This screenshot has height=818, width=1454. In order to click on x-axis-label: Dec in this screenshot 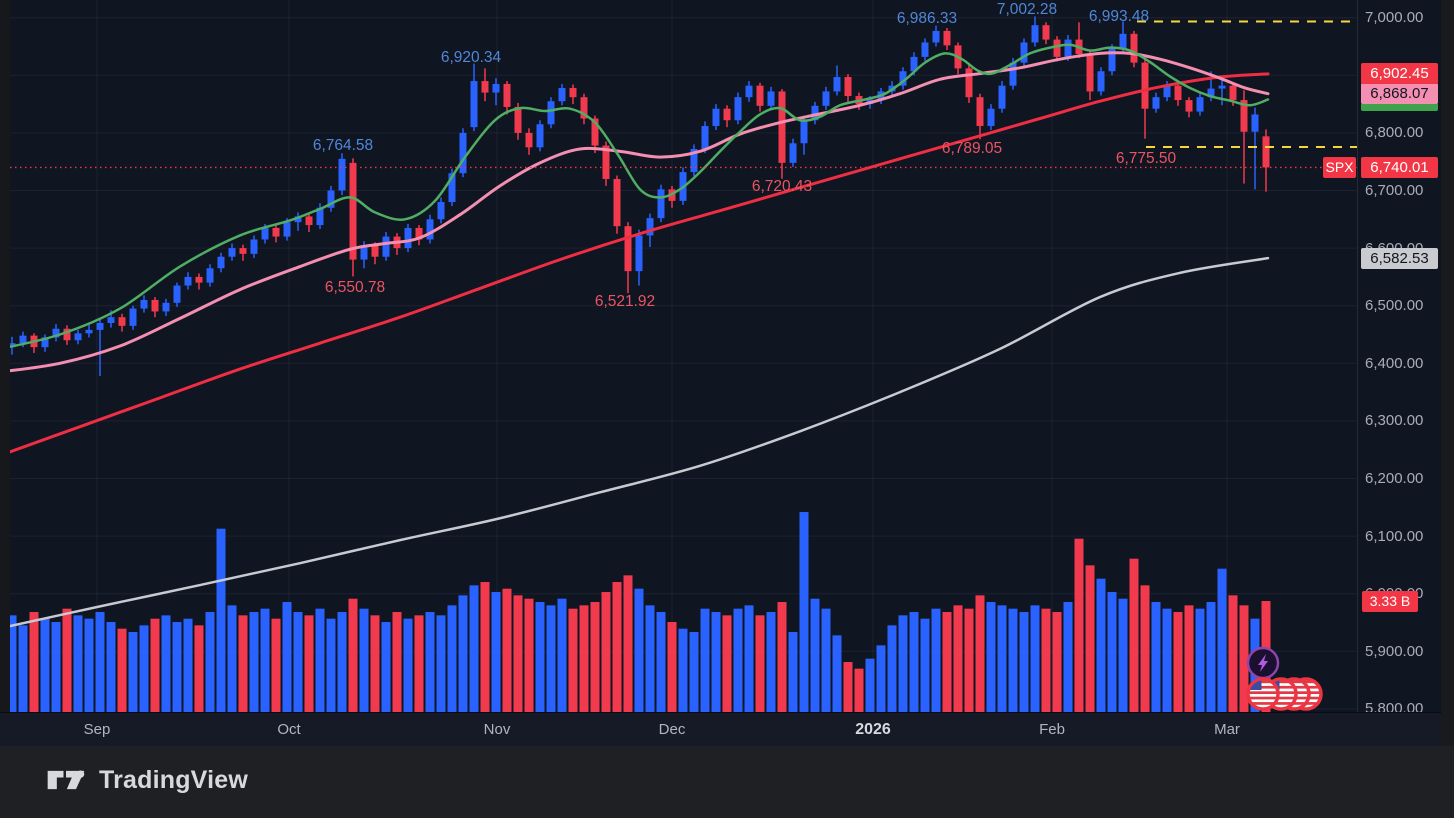, I will do `click(672, 729)`.